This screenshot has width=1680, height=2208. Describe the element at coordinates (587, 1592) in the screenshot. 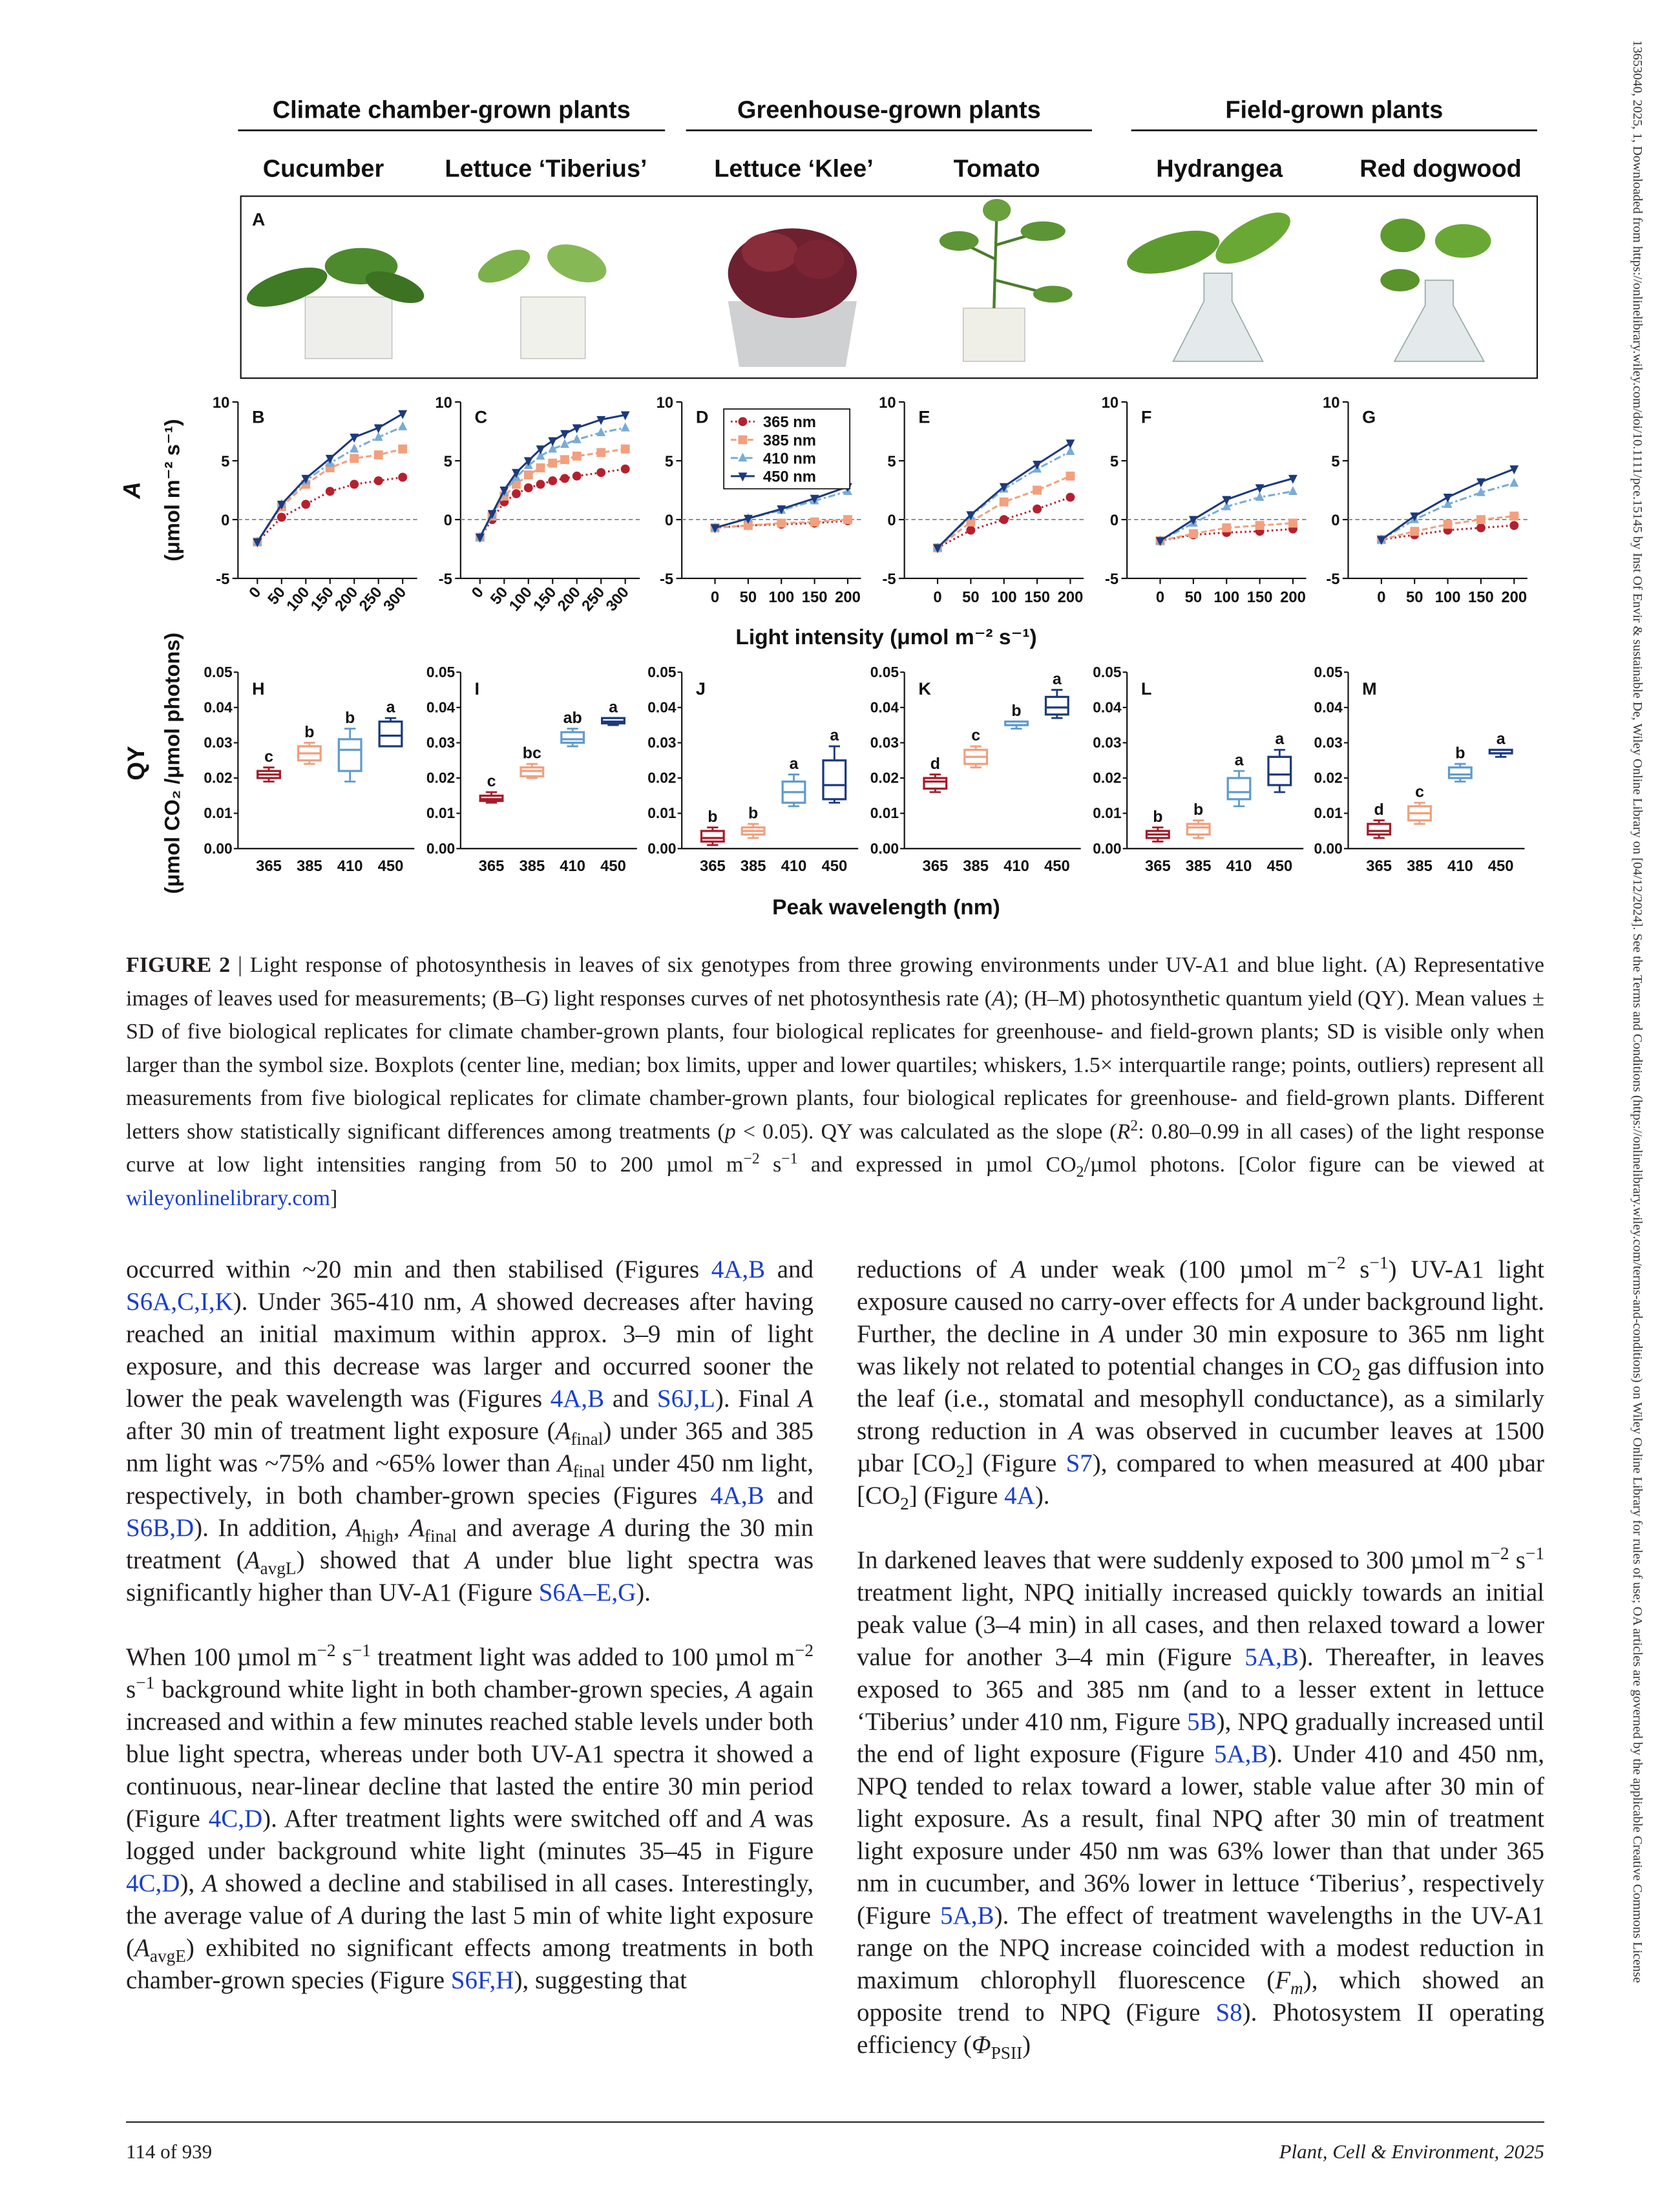

I see `link: S6A–E,G` at that location.